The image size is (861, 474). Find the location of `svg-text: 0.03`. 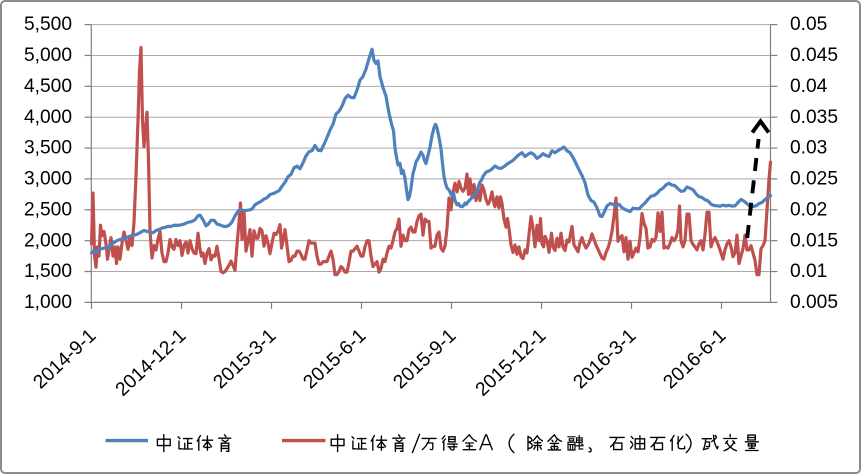

svg-text: 0.03 is located at coordinates (808, 148).